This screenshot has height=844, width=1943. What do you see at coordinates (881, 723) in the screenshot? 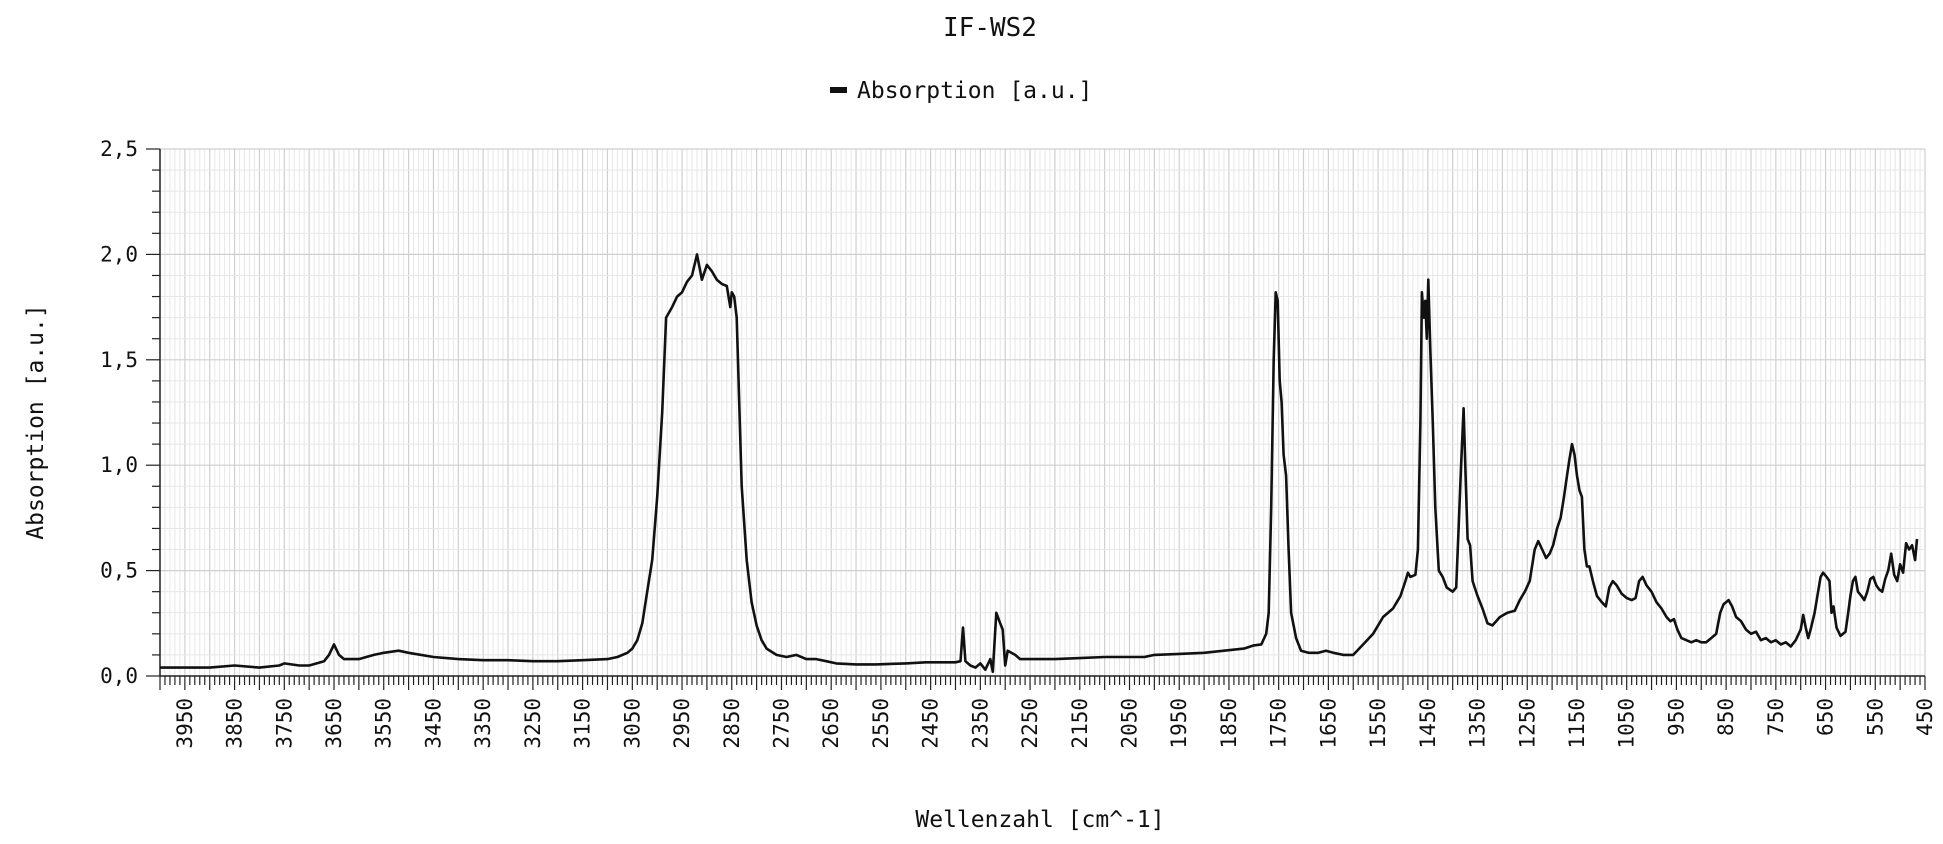
I see `x-tick-label: 2550` at bounding box center [881, 723].